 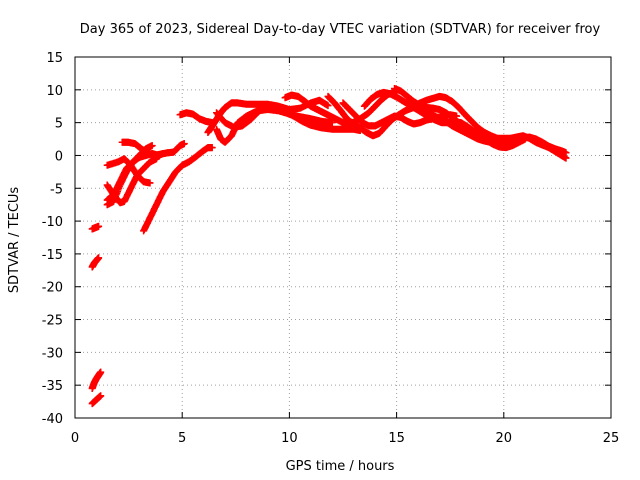 What do you see at coordinates (52, 386) in the screenshot?
I see `y-tick-label: -35` at bounding box center [52, 386].